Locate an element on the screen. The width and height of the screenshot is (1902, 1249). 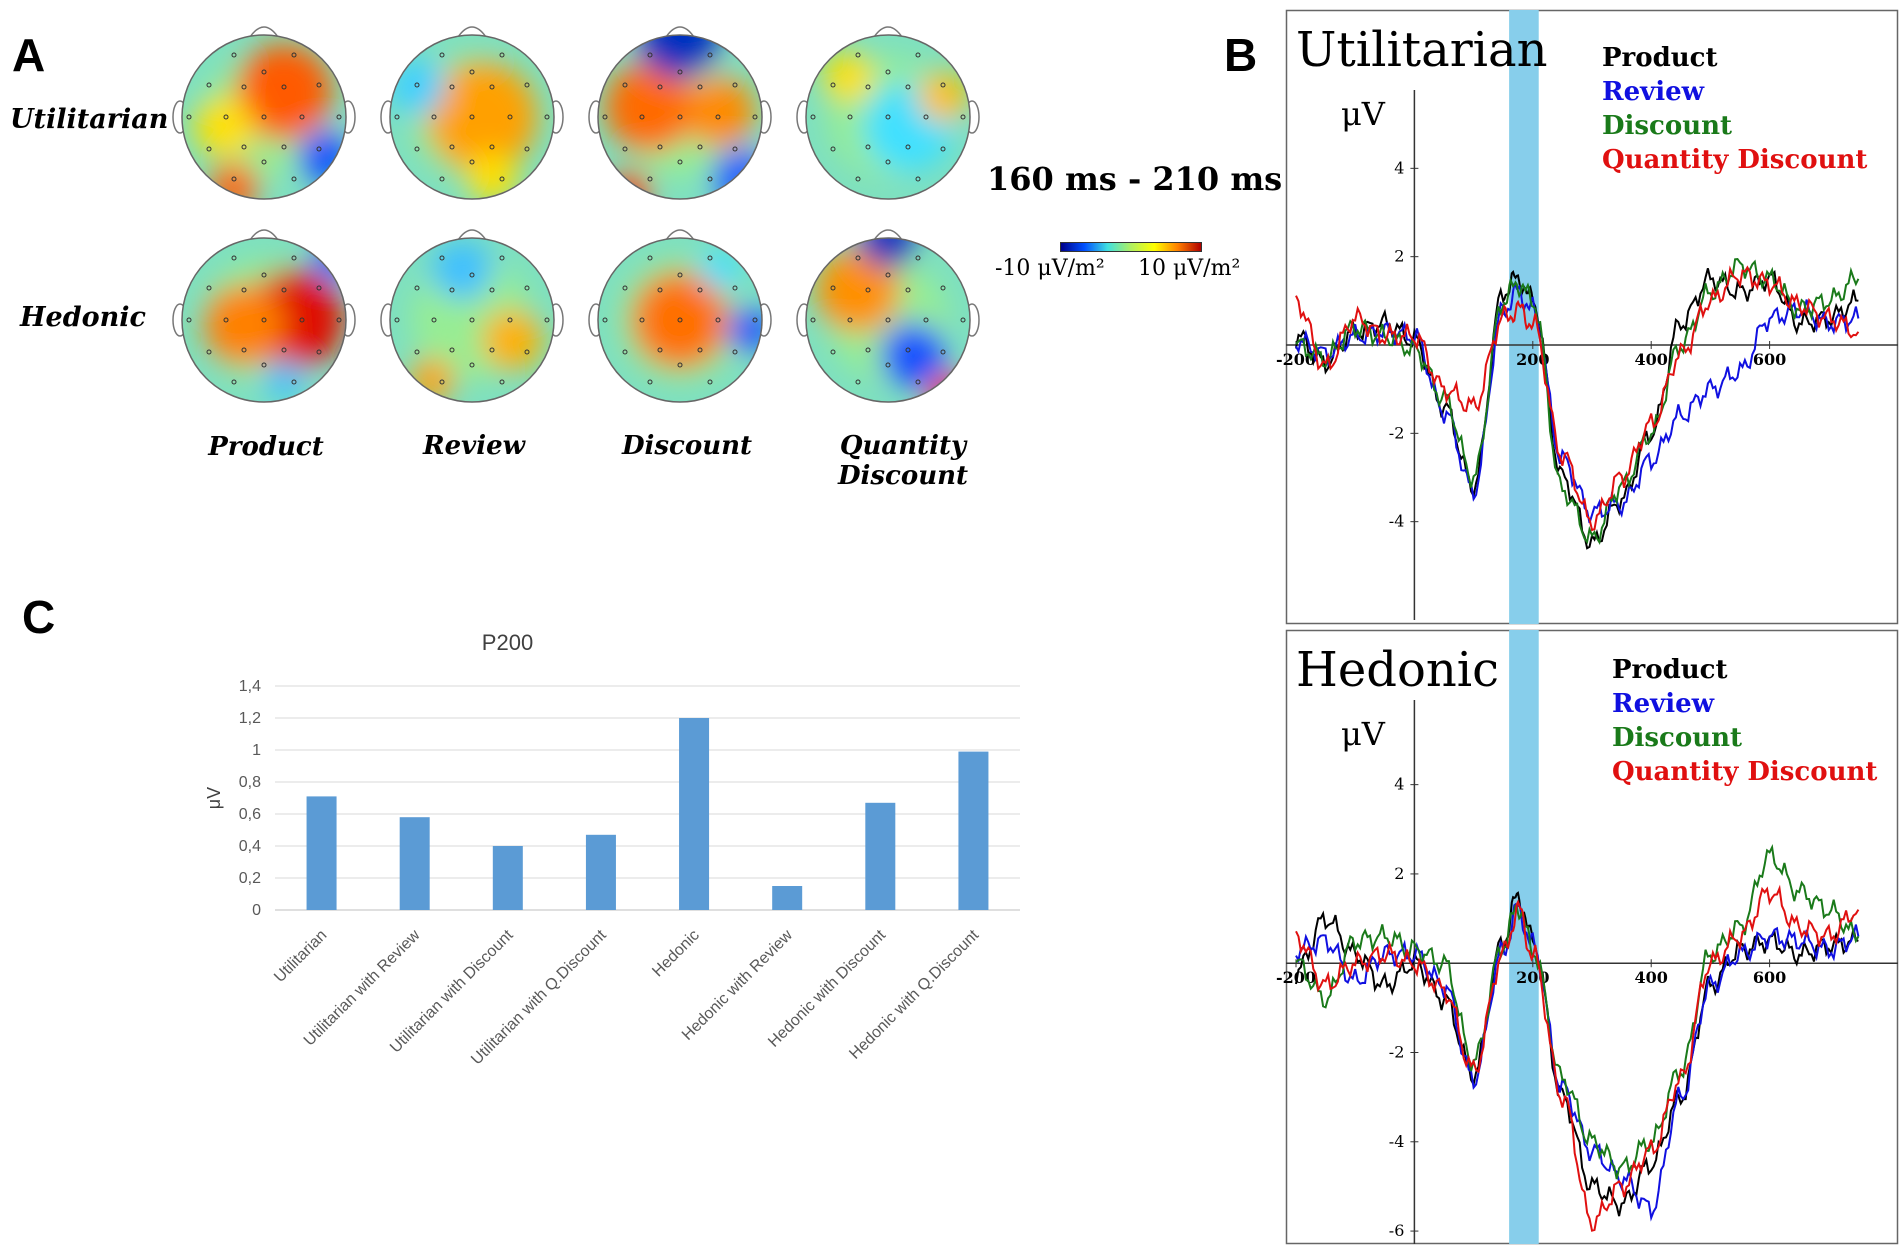
topomap-col-product: Product is located at coordinates (266, 447).